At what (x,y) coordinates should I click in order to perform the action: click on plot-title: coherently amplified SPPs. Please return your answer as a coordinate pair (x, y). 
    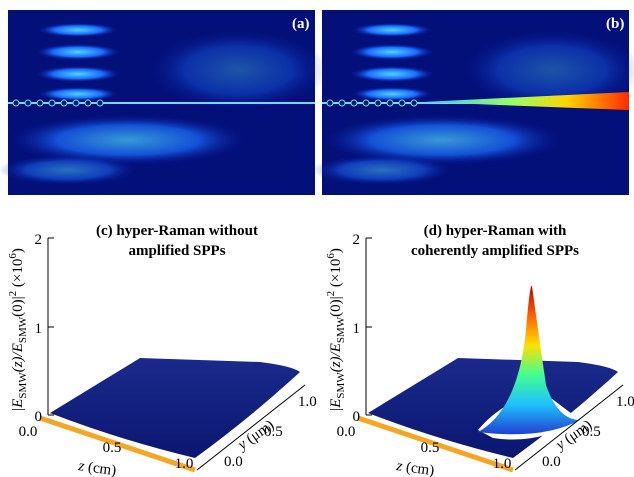
    Looking at the image, I should click on (495, 251).